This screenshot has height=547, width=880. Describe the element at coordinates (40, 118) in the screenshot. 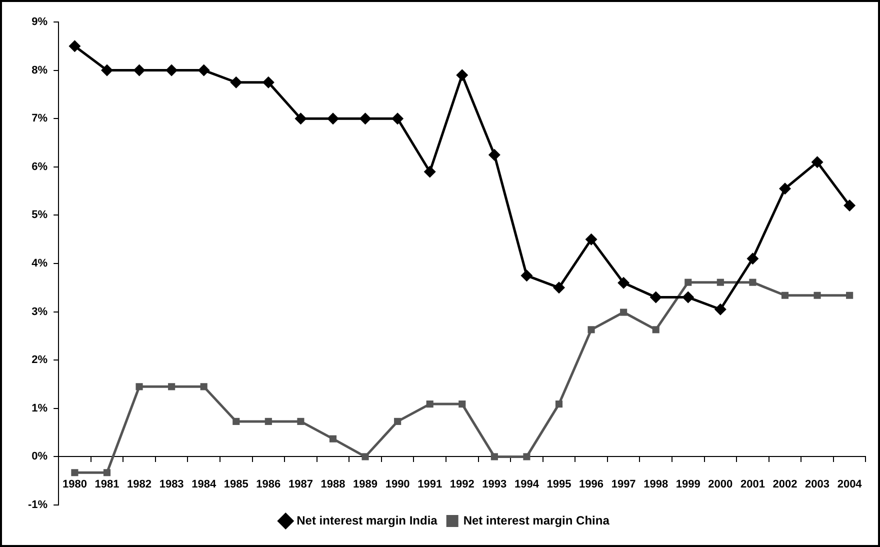

I see `y-tick-label: 7%` at that location.